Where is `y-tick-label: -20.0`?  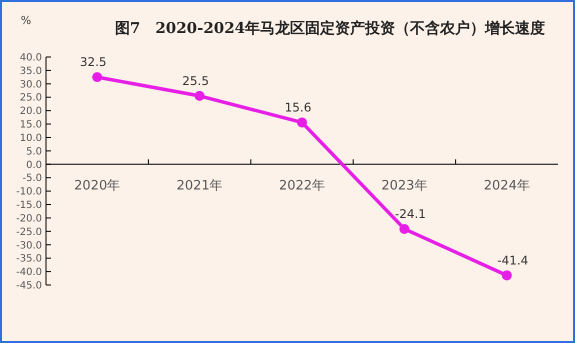 y-tick-label: -20.0 is located at coordinates (29, 218).